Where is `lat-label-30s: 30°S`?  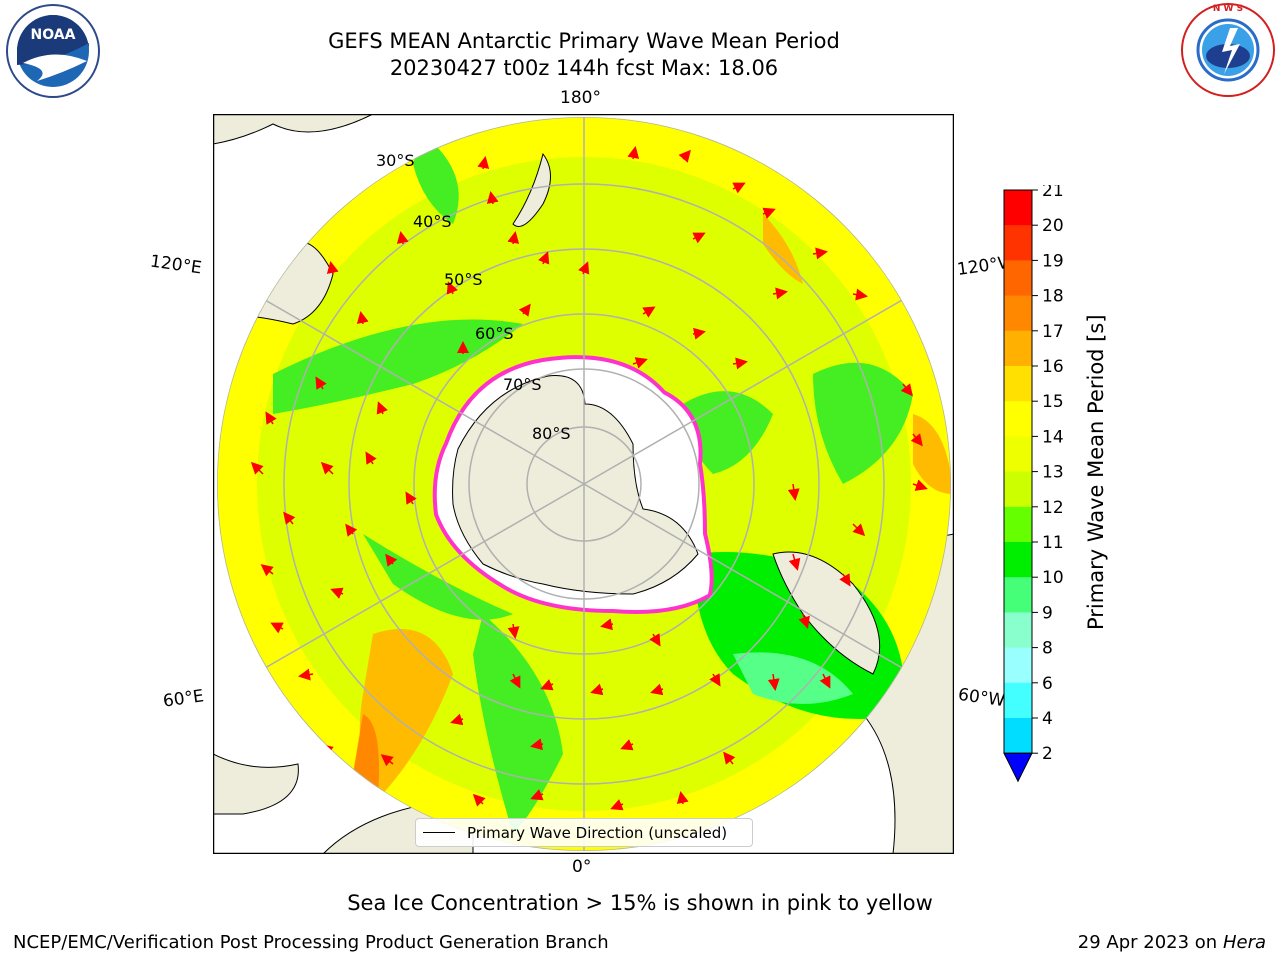
lat-label-30s: 30°S is located at coordinates (395, 160).